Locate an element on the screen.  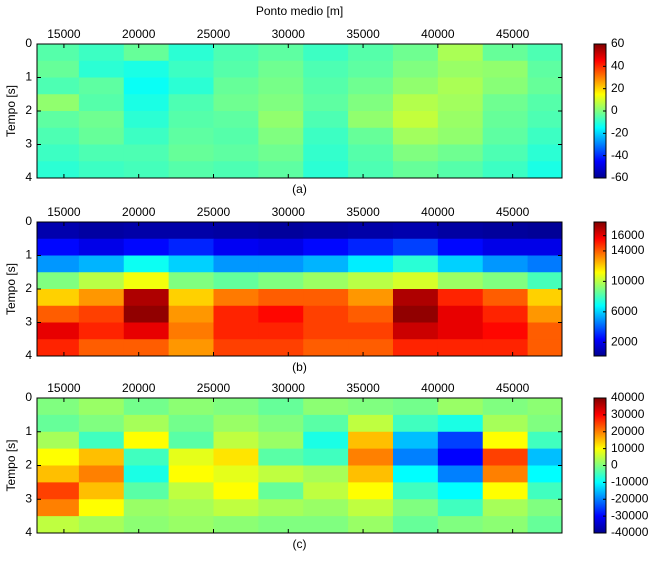
colorbar-tick-label: -60 is located at coordinates (620, 177).